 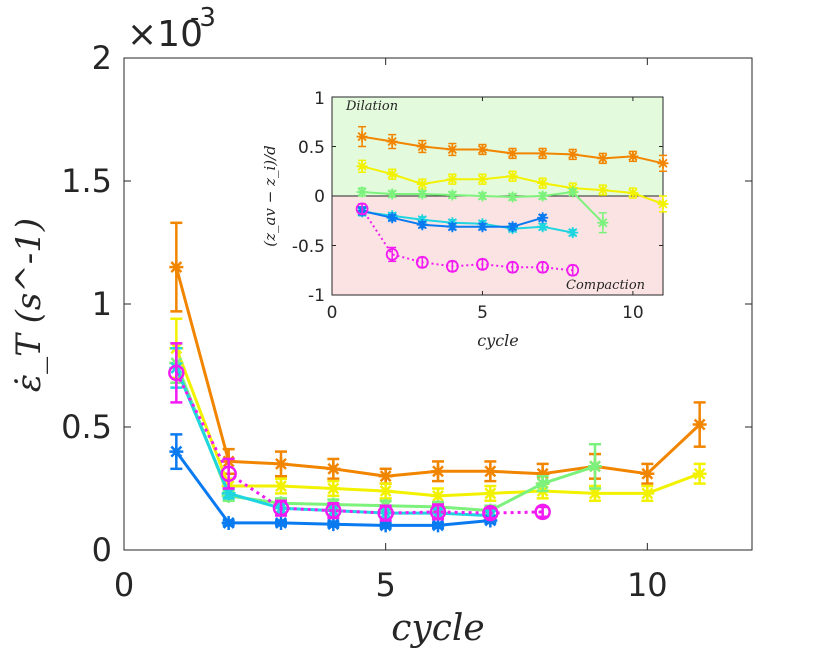 I want to click on x-tick-label: 5, so click(x=386, y=585).